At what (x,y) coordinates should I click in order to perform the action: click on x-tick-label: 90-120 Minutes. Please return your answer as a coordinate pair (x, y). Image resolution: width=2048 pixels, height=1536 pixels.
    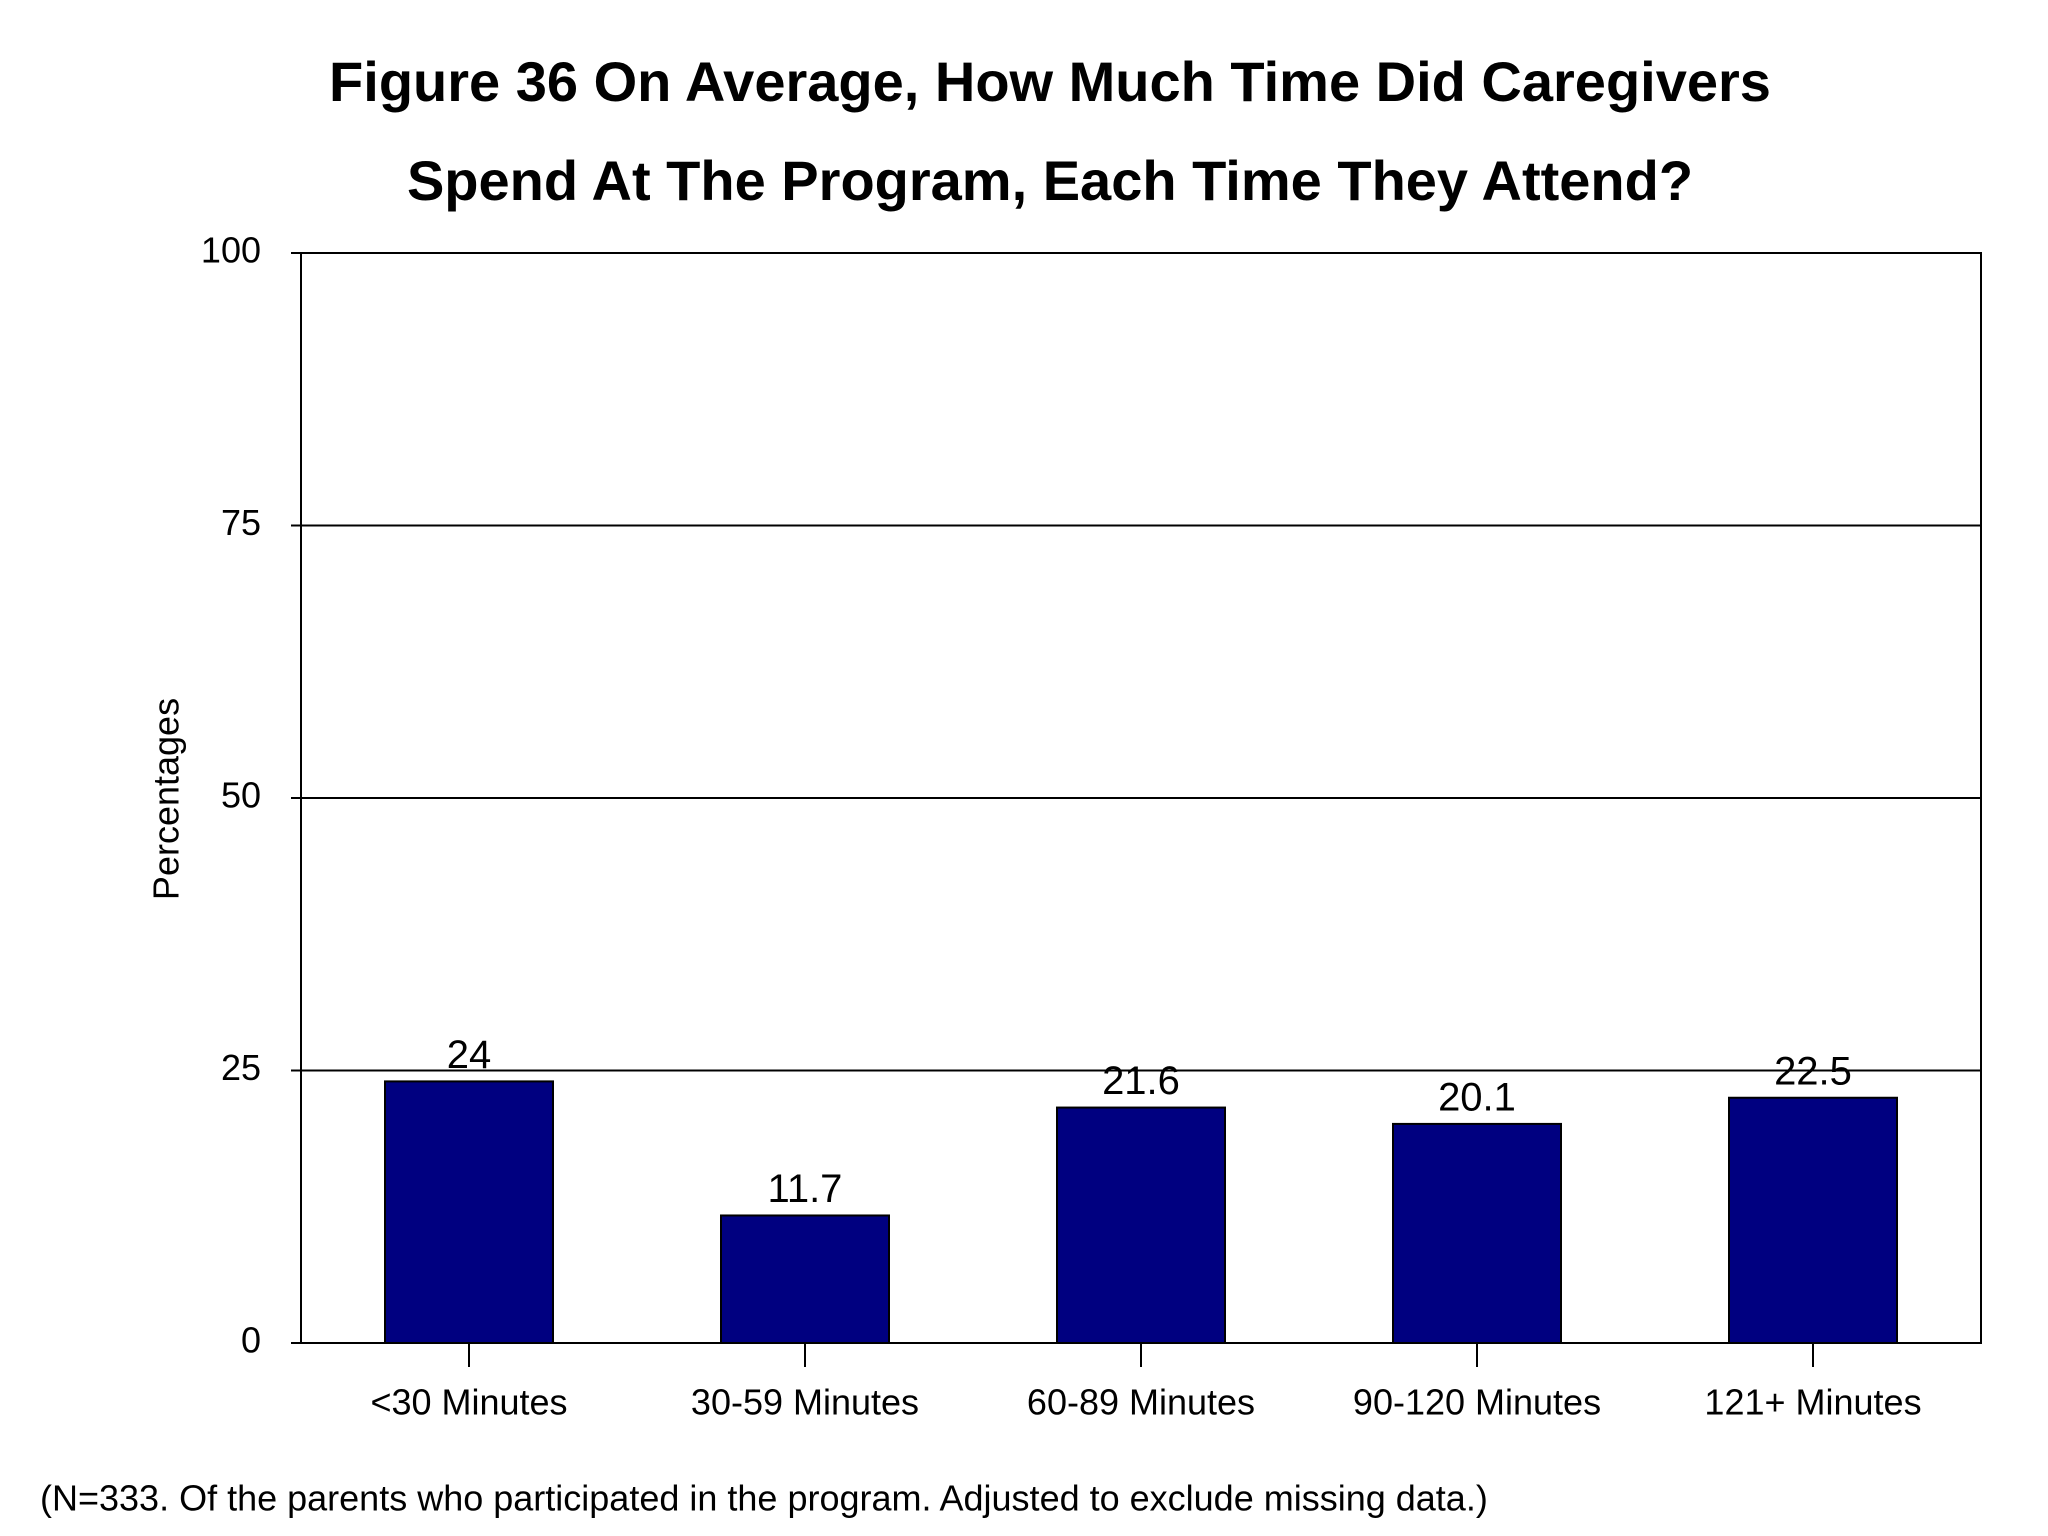
    Looking at the image, I should click on (1477, 1402).